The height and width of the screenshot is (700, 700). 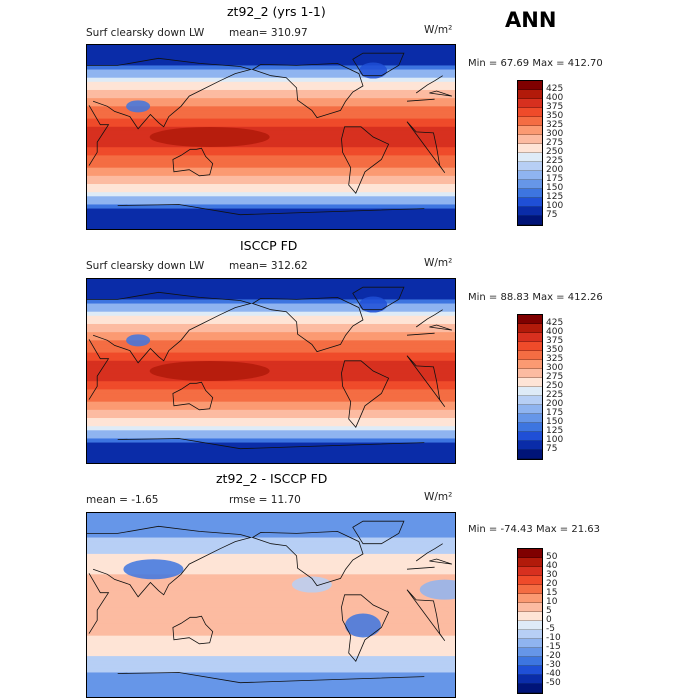 I want to click on panel-1-units: W/m², so click(x=438, y=30).